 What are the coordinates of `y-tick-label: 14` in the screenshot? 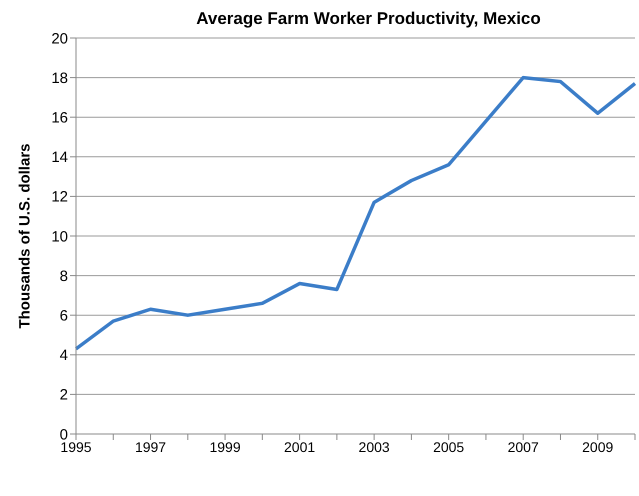 It's located at (59, 157).